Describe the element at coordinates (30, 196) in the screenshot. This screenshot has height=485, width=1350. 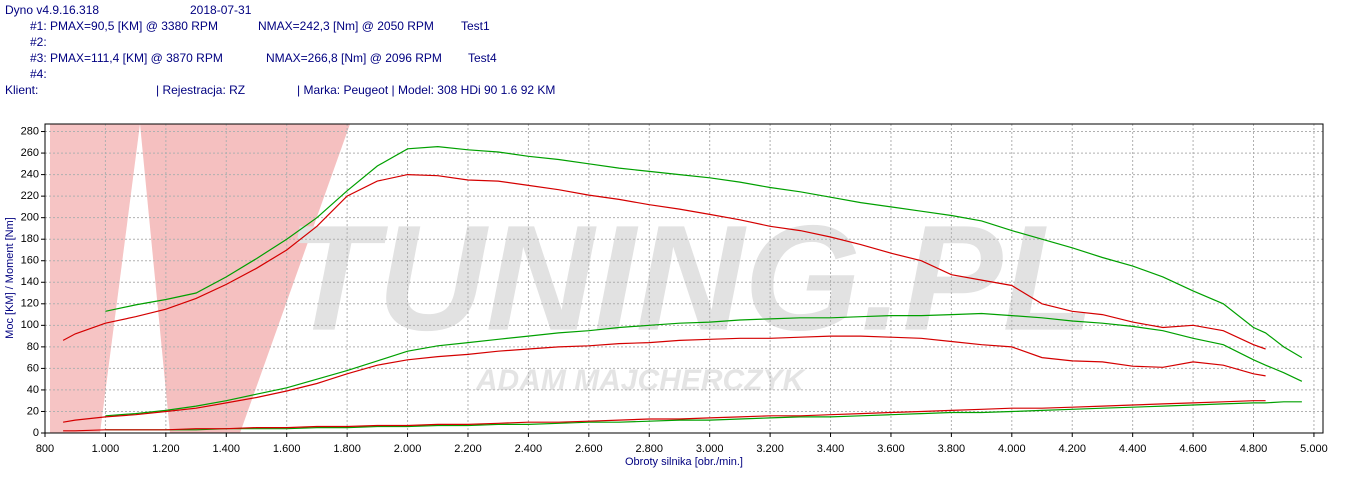
I see `y-tick-label: 220` at that location.